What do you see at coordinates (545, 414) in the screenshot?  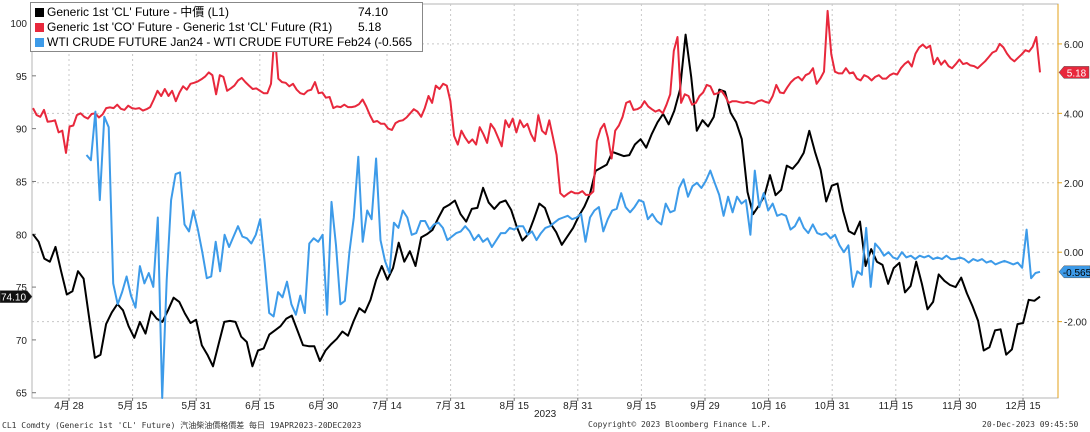 I see `x-axis-year-label: 2023` at bounding box center [545, 414].